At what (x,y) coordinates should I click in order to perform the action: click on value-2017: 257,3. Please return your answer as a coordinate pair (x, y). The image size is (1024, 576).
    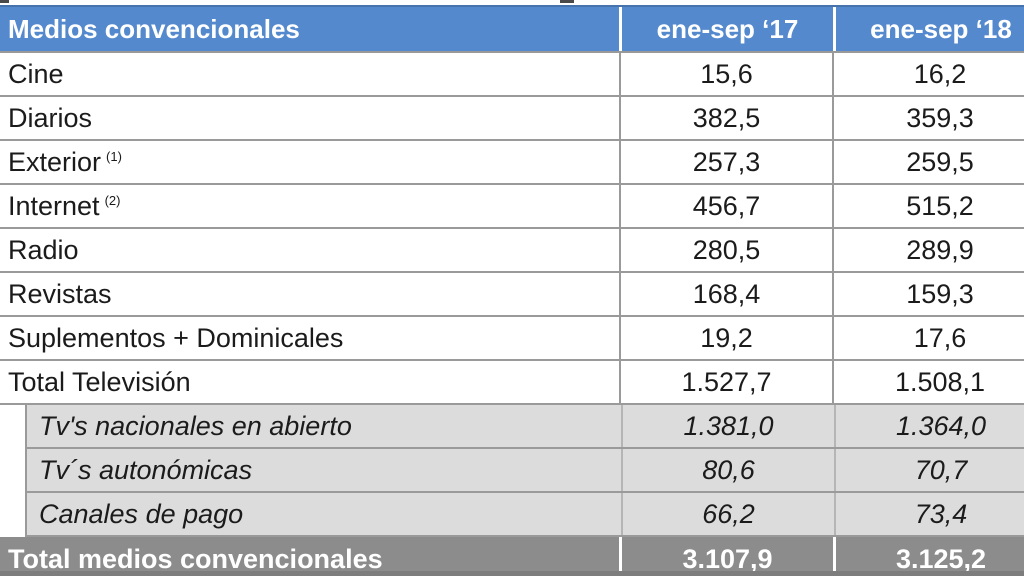
    Looking at the image, I should click on (725, 162).